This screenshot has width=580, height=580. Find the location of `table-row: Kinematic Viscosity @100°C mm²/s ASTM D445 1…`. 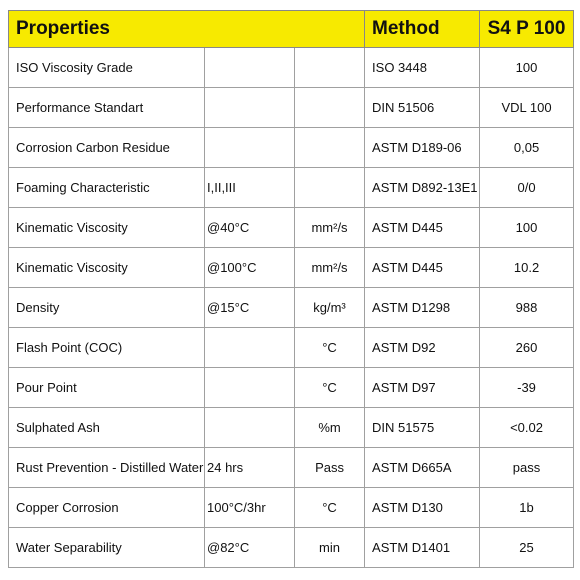

table-row: Kinematic Viscosity @100°C mm²/s ASTM D445 1… is located at coordinates (291, 267).